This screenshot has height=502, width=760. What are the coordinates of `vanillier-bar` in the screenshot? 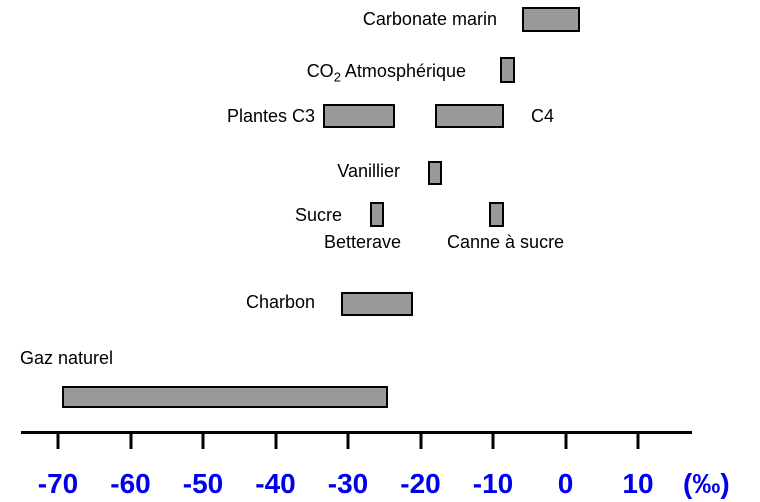 It's located at (435, 173).